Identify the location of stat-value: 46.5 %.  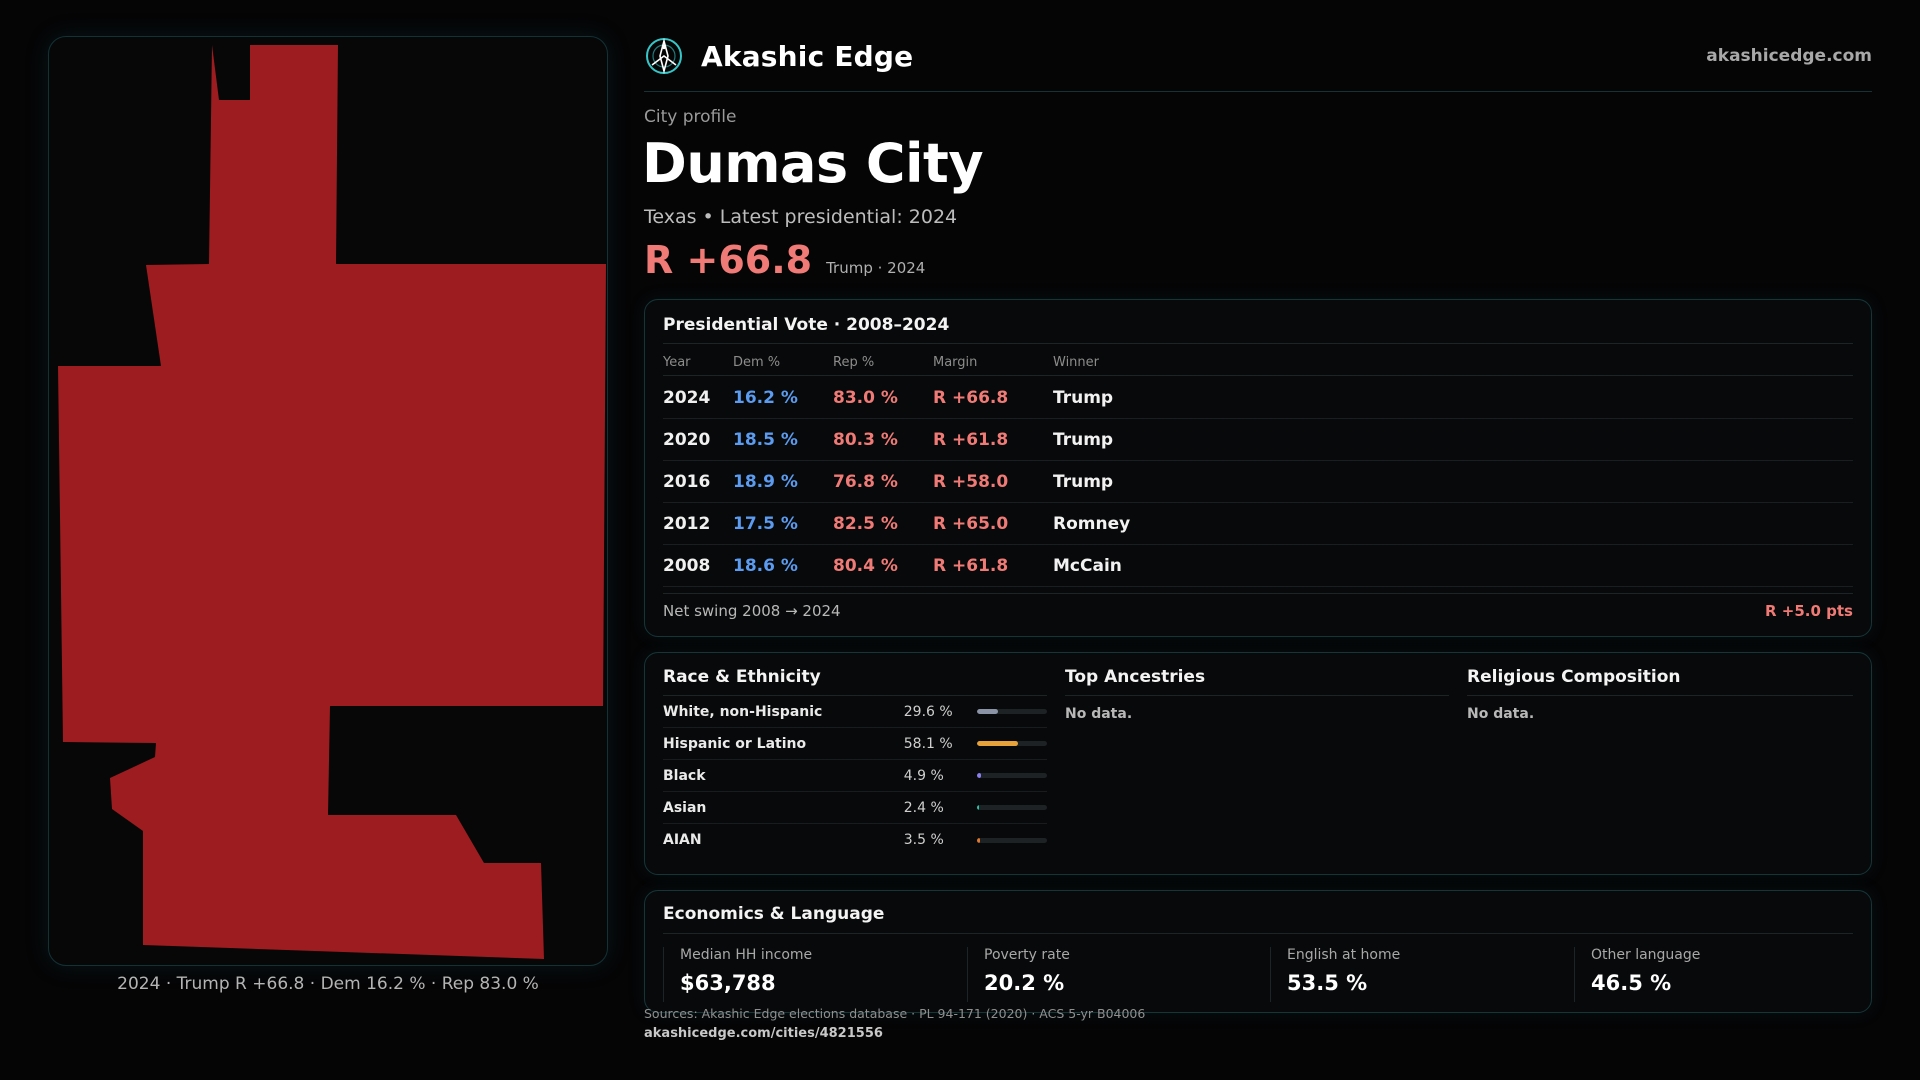
(1631, 983).